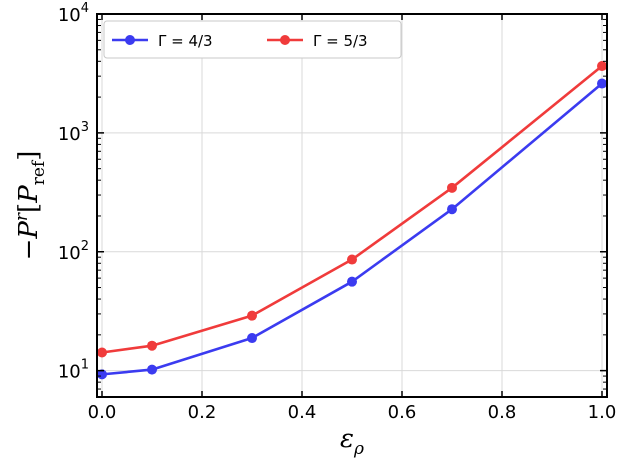 Image resolution: width=622 pixels, height=463 pixels. Describe the element at coordinates (185, 41) in the screenshot. I see `legend-label-1: Γ = 4/3` at that location.